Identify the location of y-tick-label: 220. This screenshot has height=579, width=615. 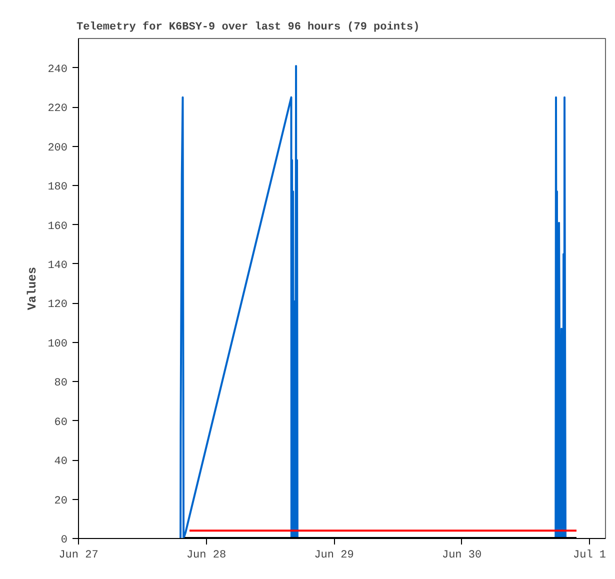
(58, 109).